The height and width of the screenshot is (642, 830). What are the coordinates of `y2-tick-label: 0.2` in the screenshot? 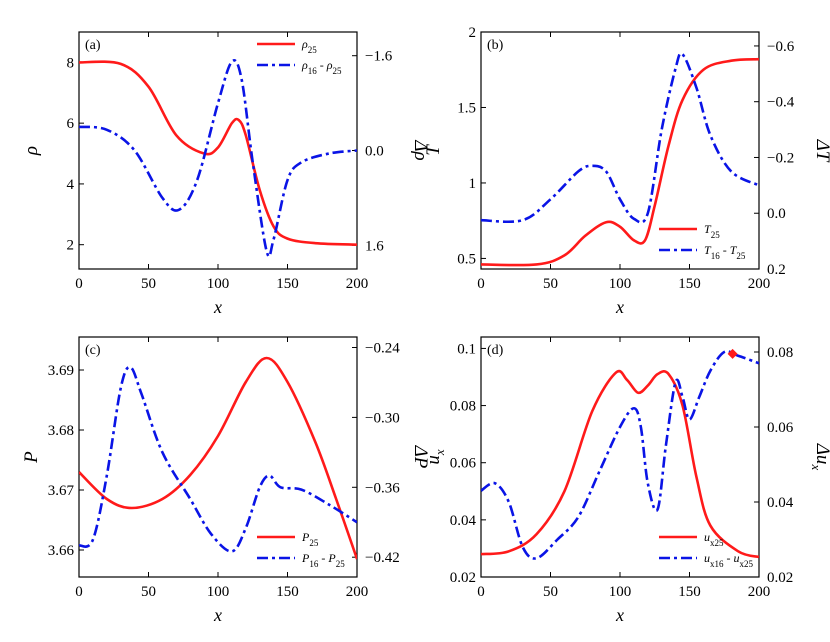 It's located at (776, 270).